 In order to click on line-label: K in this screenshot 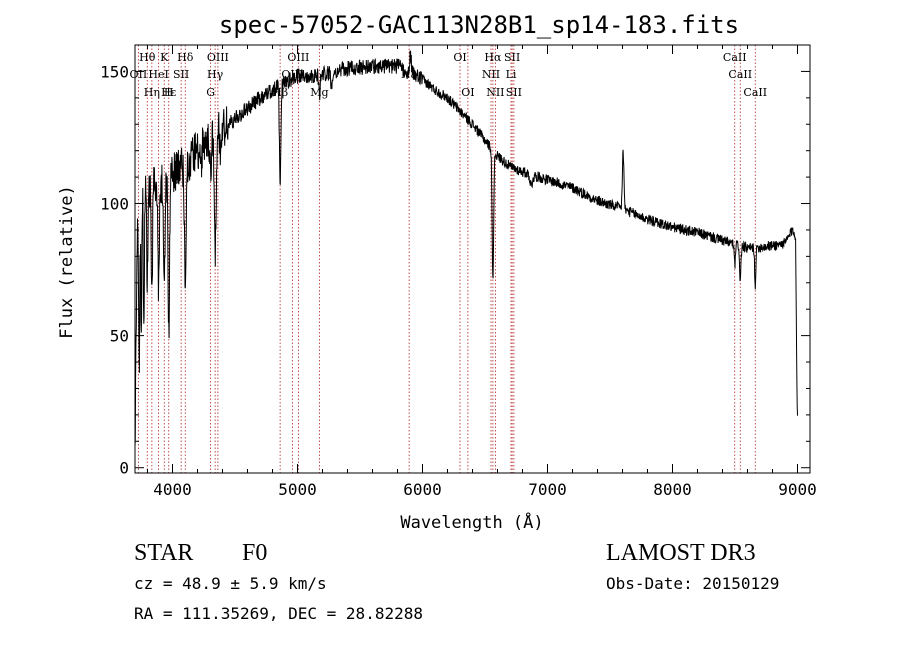, I will do `click(164, 57)`.